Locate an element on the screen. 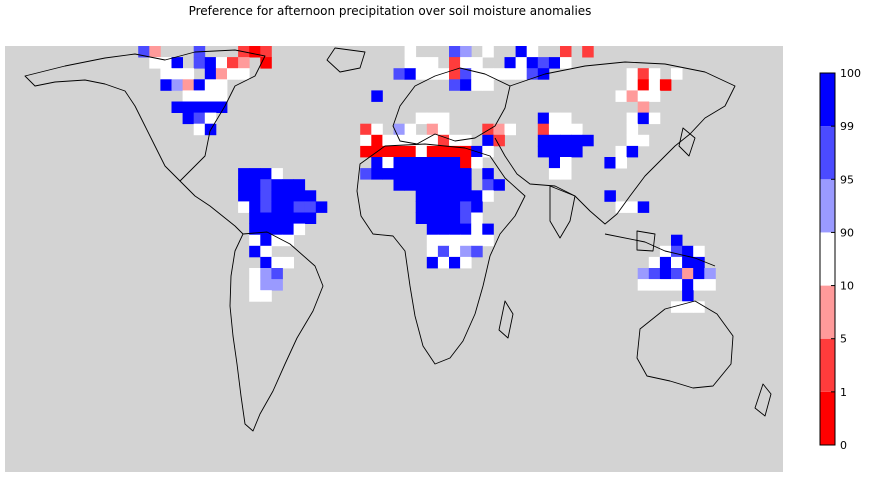 This screenshot has height=480, width=870. colorbar: 0 1 5 10 90 95 99 100 is located at coordinates (843, 259).